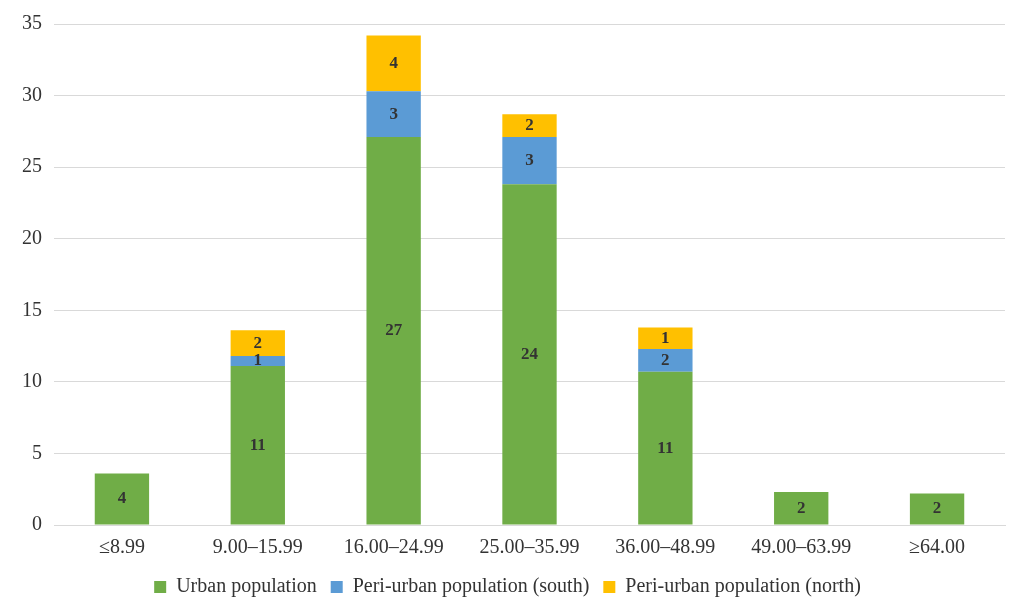 The width and height of the screenshot is (1025, 612). I want to click on legend-label: Peri-urban population (south), so click(471, 586).